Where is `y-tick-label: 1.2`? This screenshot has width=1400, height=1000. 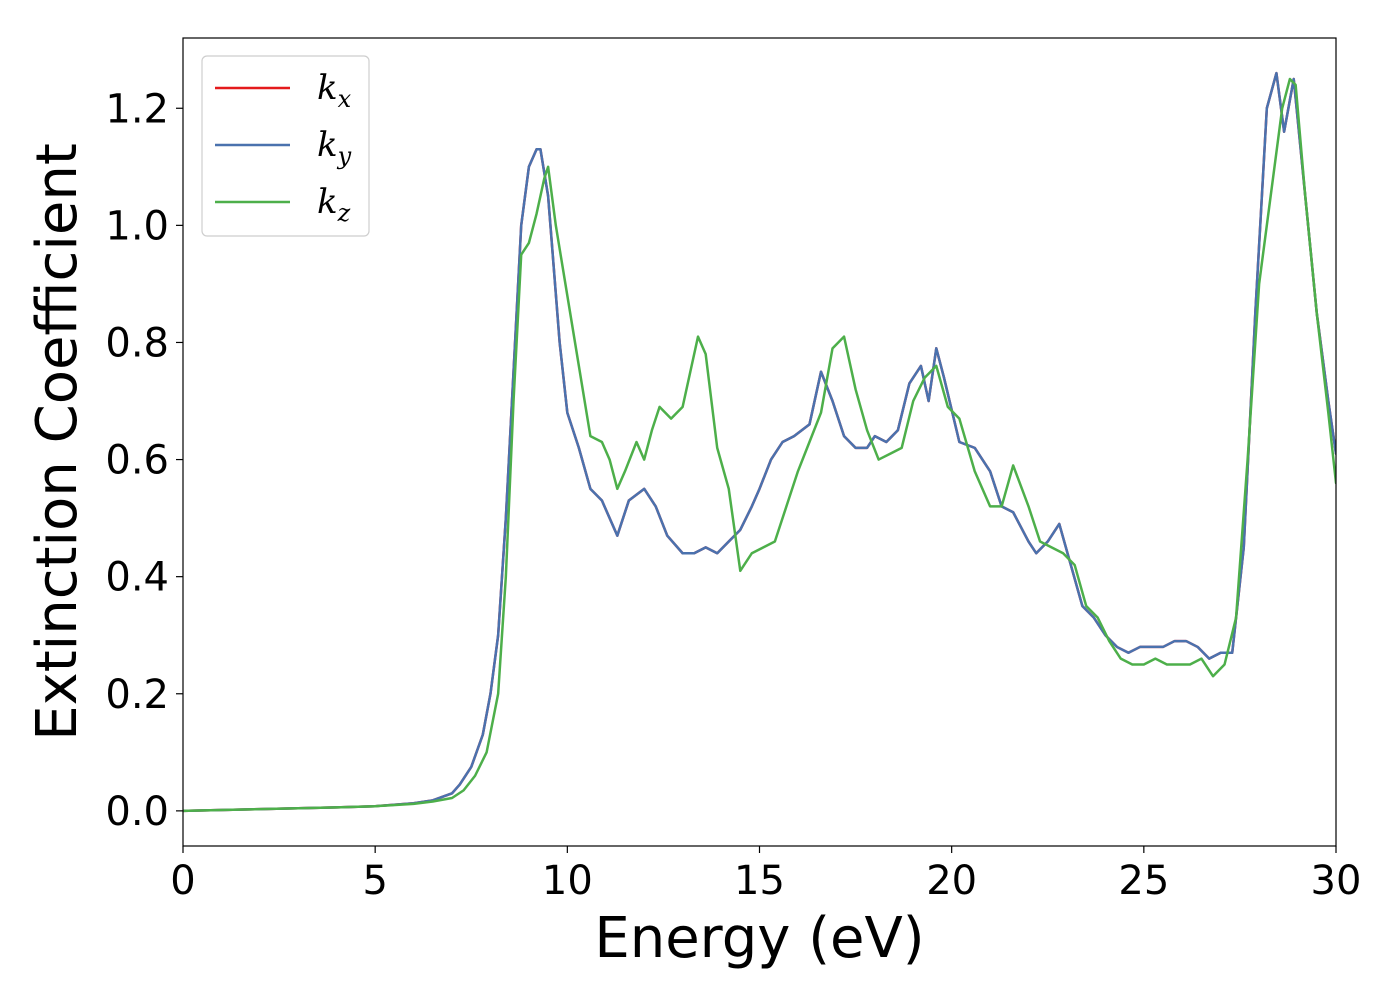 y-tick-label: 1.2 is located at coordinates (137, 109).